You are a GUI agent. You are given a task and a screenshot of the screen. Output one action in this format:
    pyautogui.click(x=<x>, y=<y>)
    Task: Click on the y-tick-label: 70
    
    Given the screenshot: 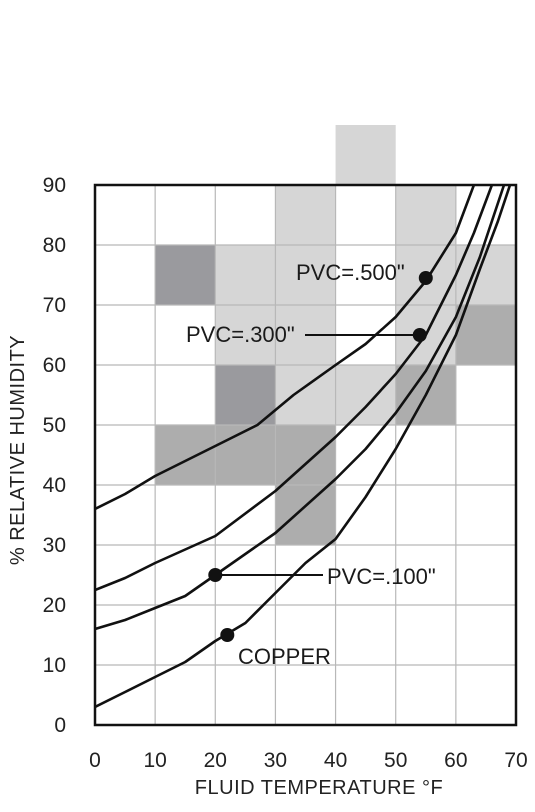 What is the action you would take?
    pyautogui.click(x=54, y=305)
    